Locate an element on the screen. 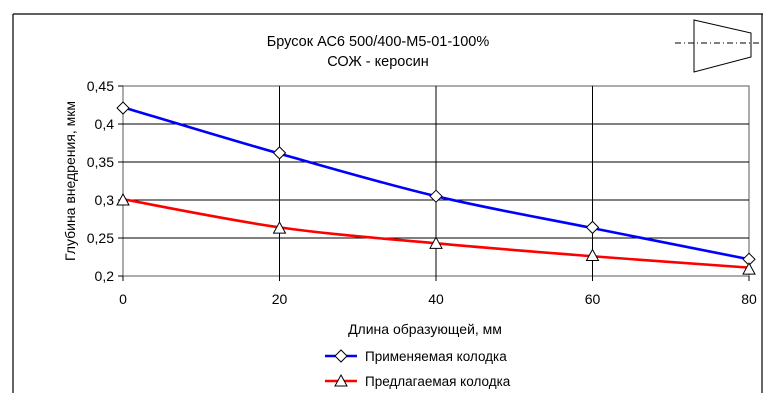 This screenshot has height=393, width=763. legend-label-1: Предлагаемая колодка is located at coordinates (438, 381).